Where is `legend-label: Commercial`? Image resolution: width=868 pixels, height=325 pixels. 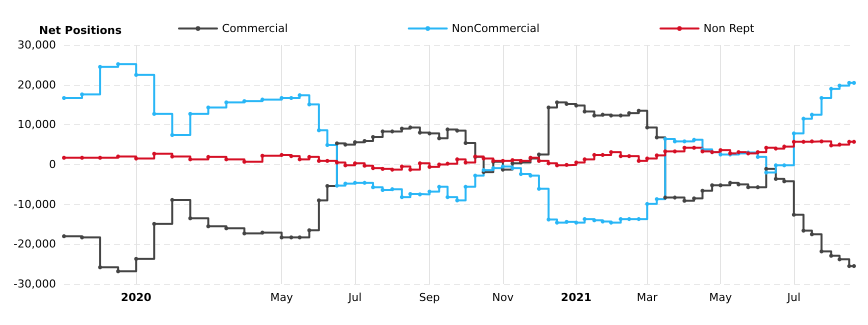
legend-label: Commercial is located at coordinates (255, 28).